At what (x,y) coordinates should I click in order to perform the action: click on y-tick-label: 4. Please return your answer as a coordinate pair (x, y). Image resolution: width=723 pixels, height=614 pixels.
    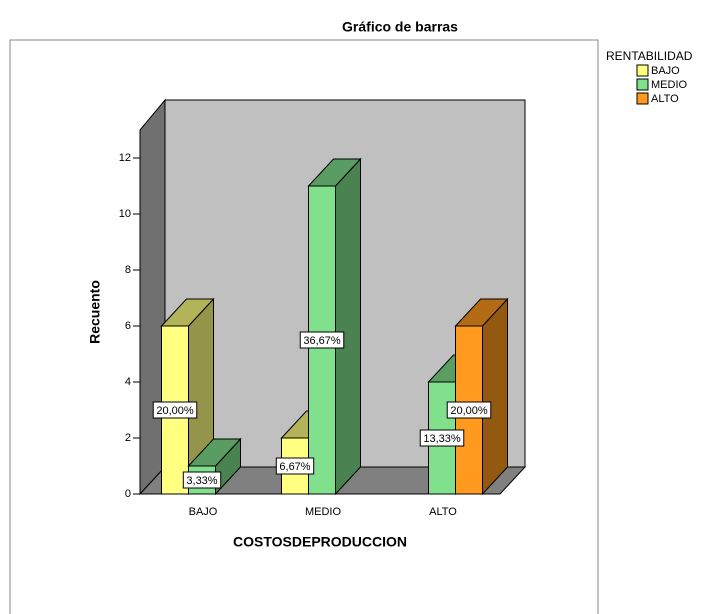
    Looking at the image, I should click on (128, 382).